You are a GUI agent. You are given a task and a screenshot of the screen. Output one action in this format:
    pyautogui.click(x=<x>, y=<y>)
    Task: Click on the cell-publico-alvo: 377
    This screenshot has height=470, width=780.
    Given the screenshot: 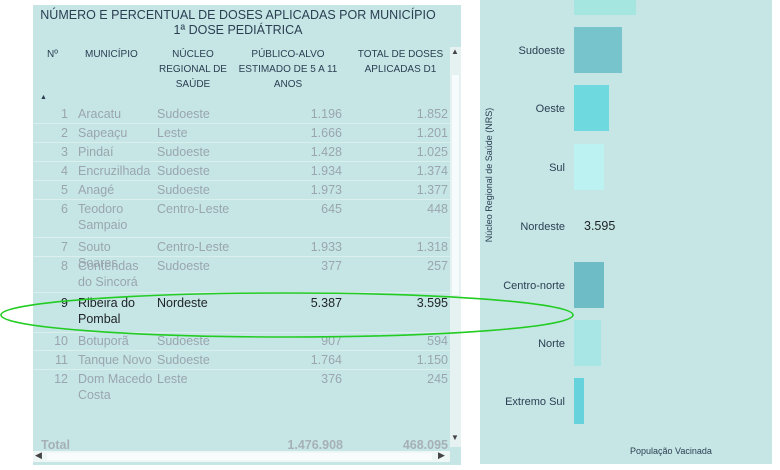 What is the action you would take?
    pyautogui.click(x=331, y=266)
    